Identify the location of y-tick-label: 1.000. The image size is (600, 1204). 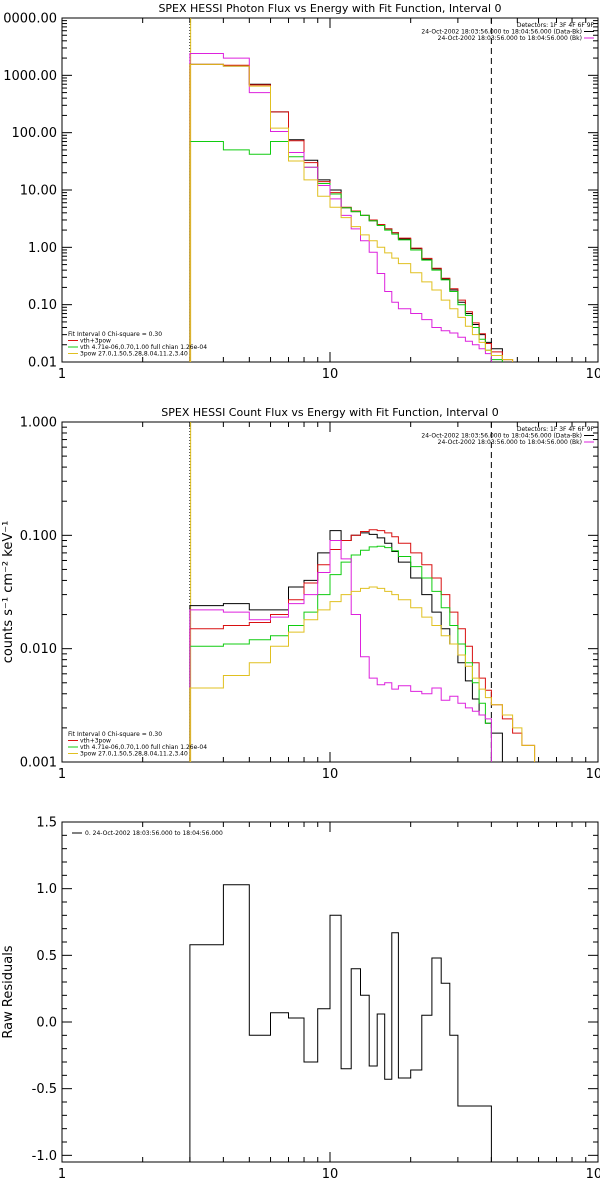
(38, 423).